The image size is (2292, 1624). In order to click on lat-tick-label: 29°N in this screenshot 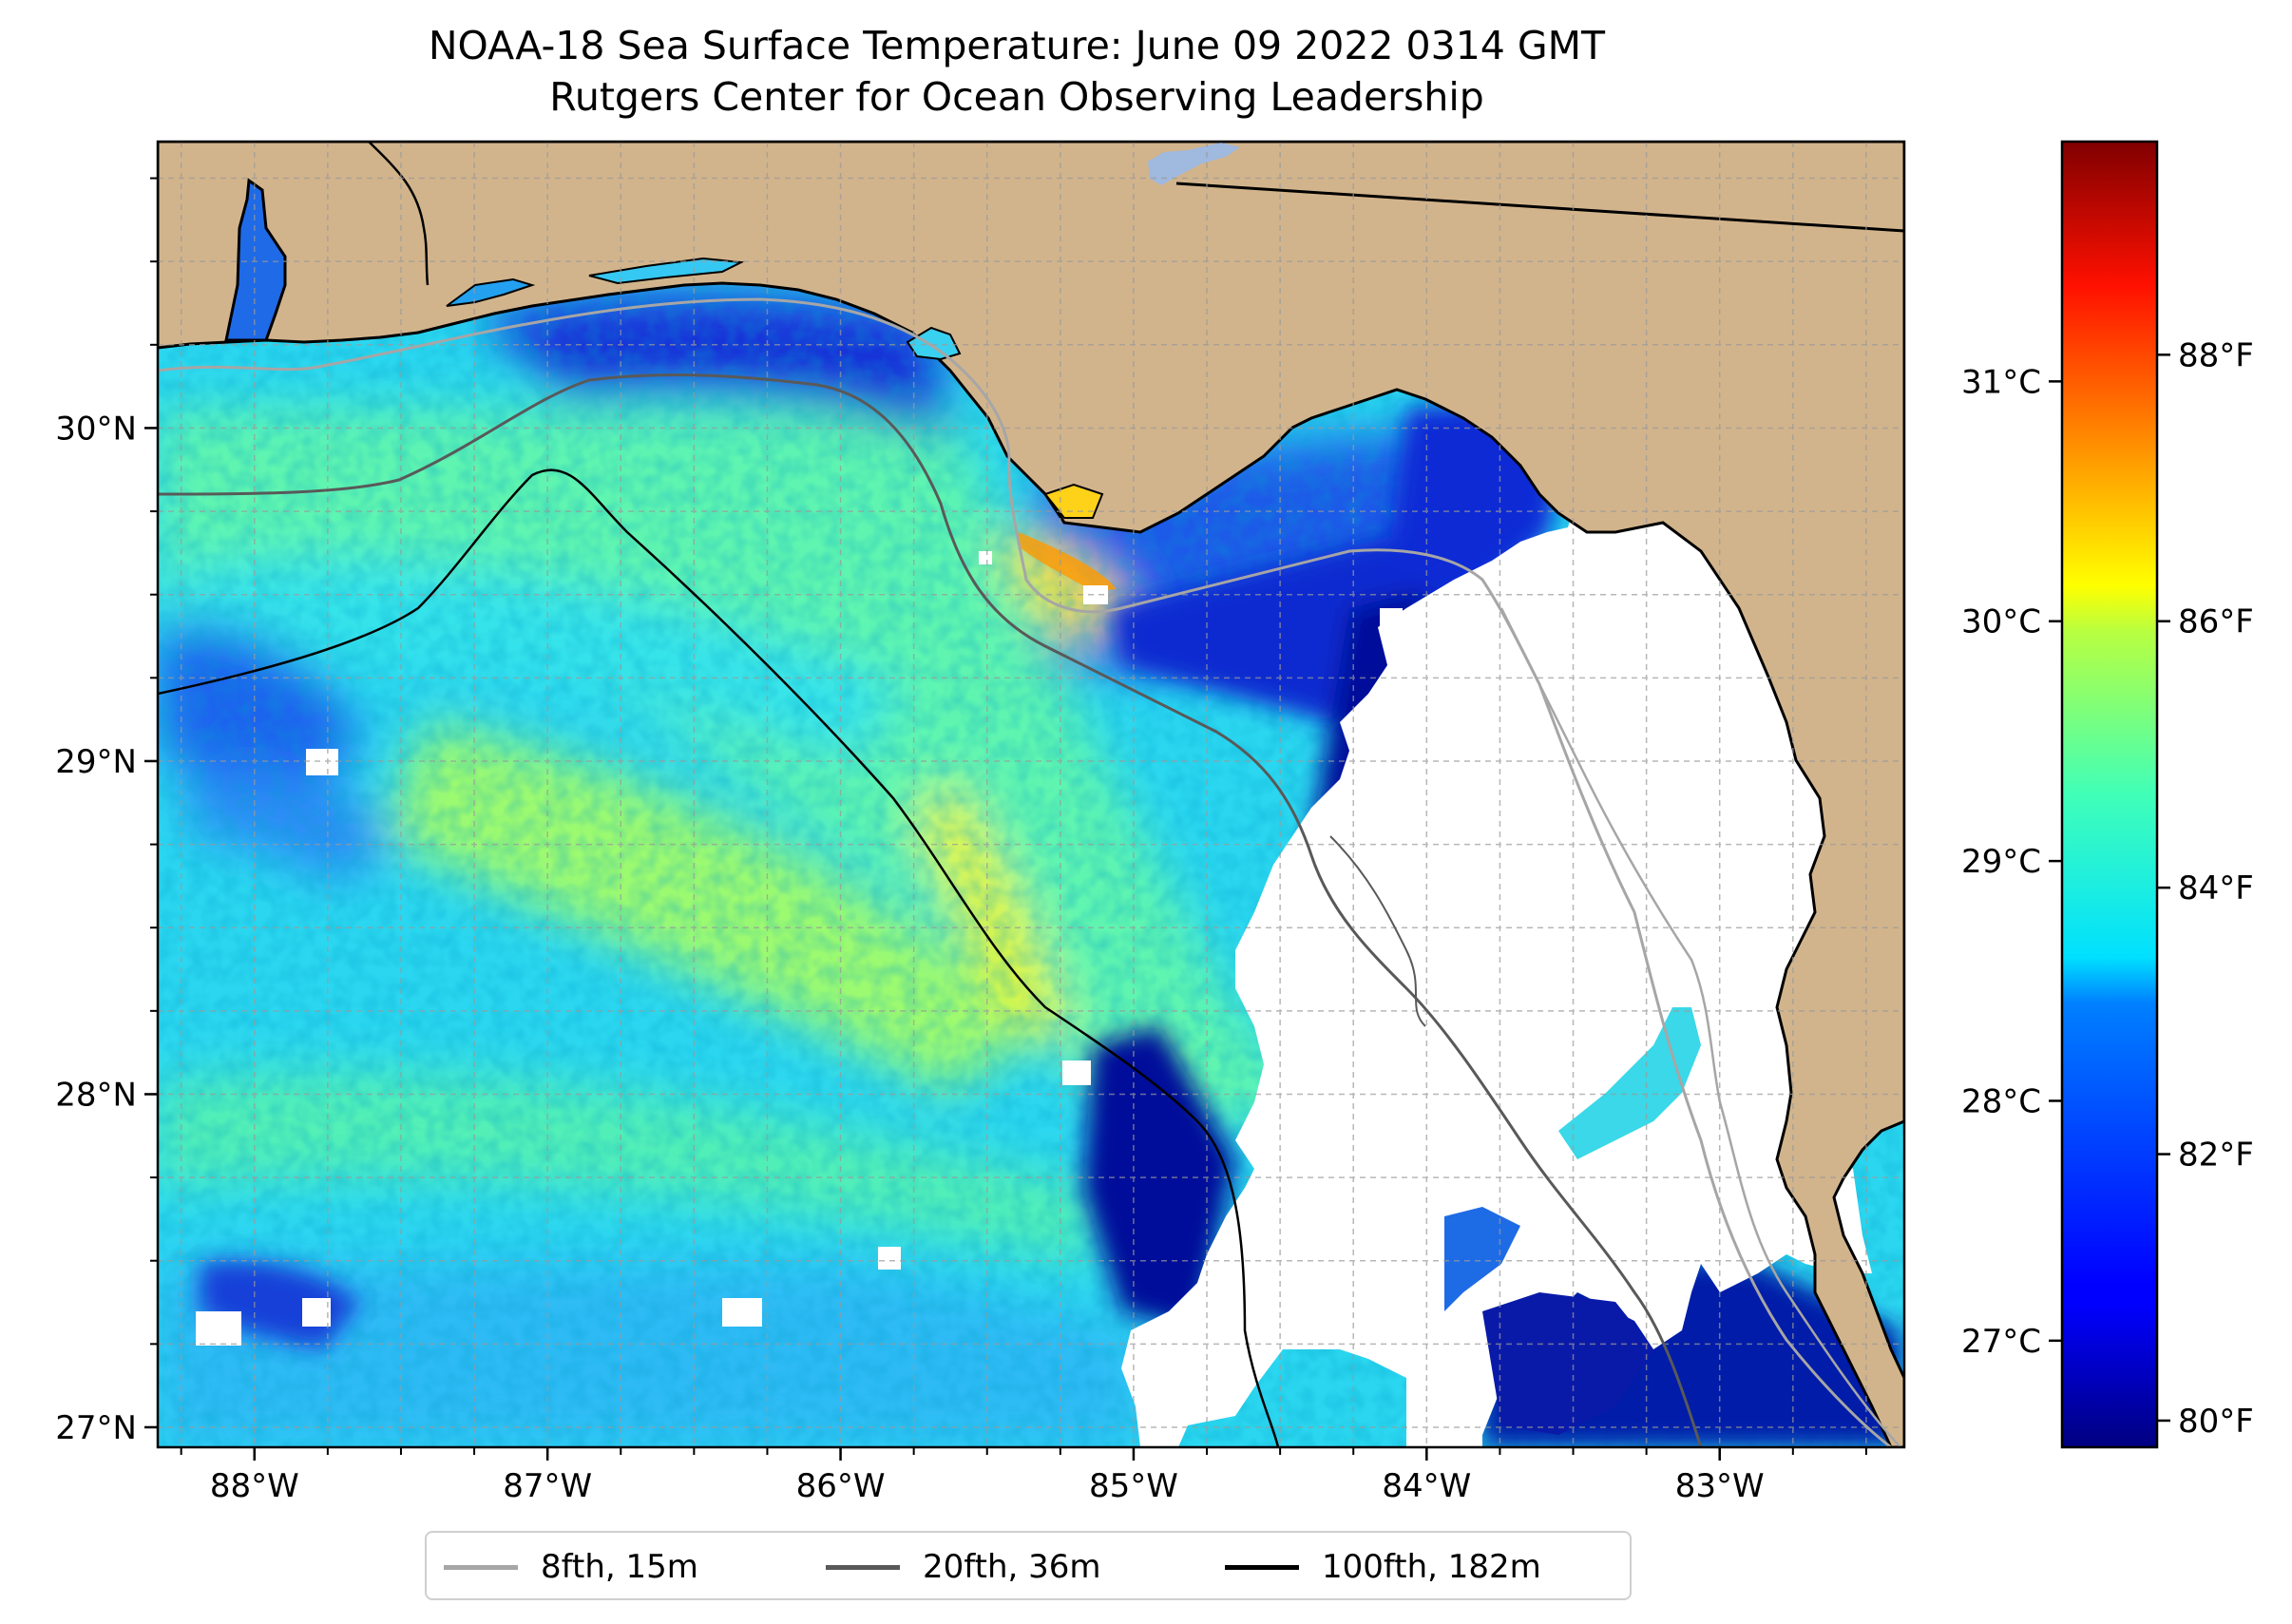, I will do `click(96, 762)`.